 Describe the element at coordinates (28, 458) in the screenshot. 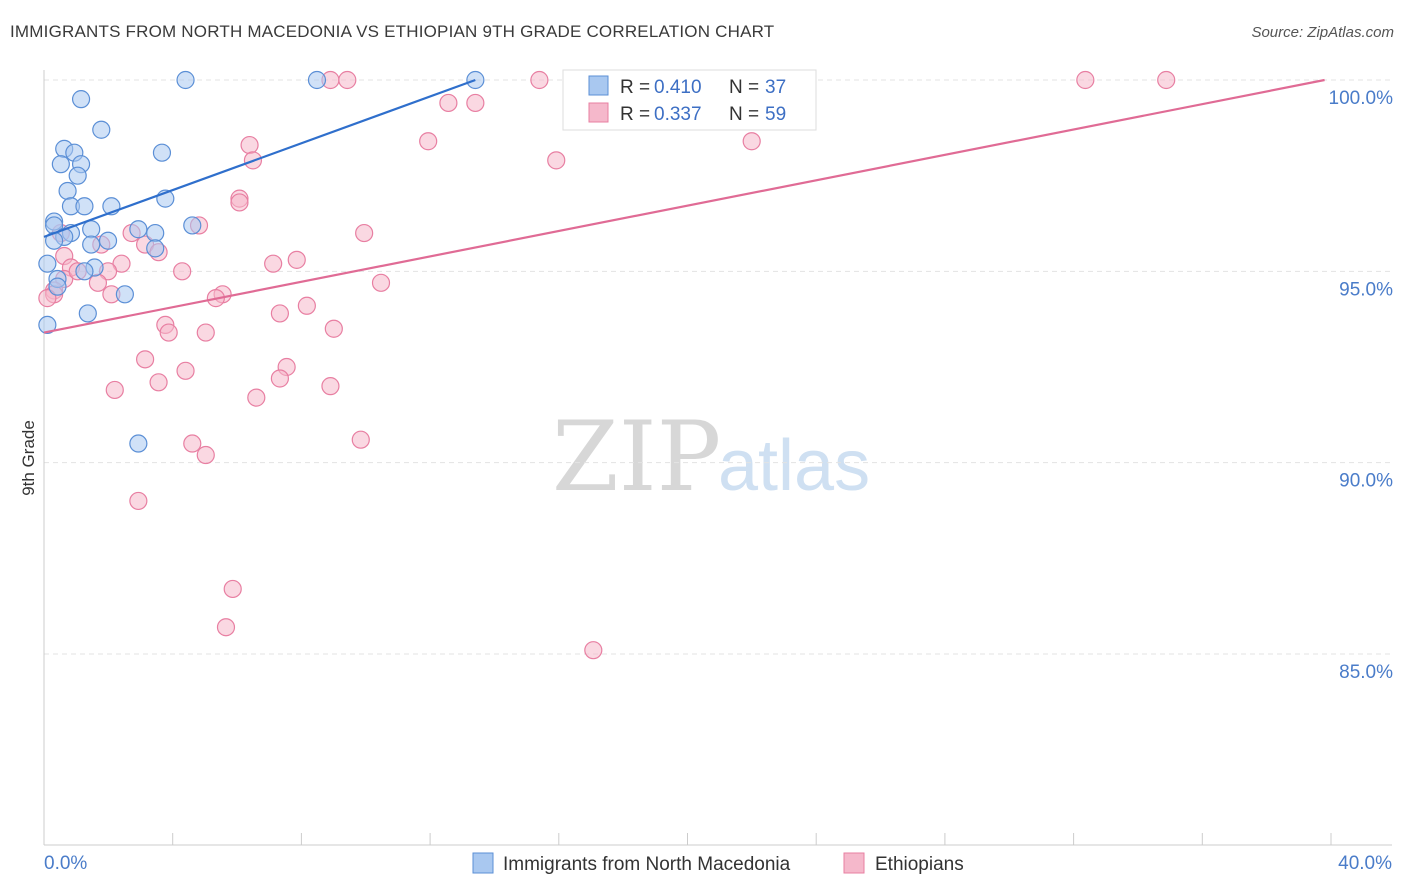

I see `y-axis-label: 9th Grade` at that location.